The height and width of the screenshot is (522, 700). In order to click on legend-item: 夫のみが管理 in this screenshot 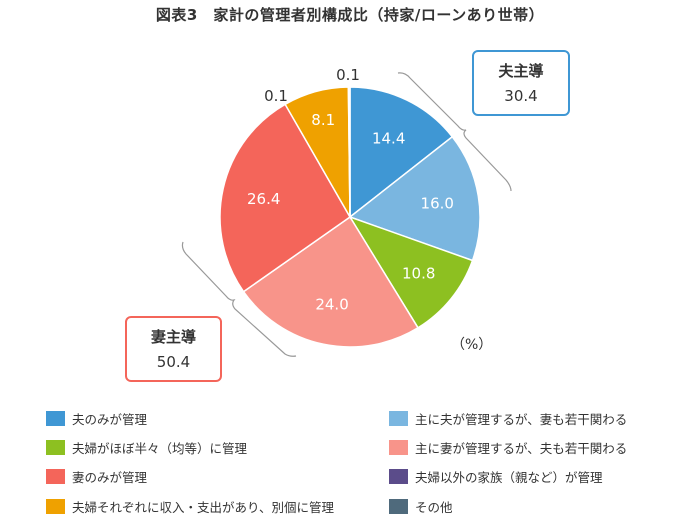, I will do `click(96, 418)`.